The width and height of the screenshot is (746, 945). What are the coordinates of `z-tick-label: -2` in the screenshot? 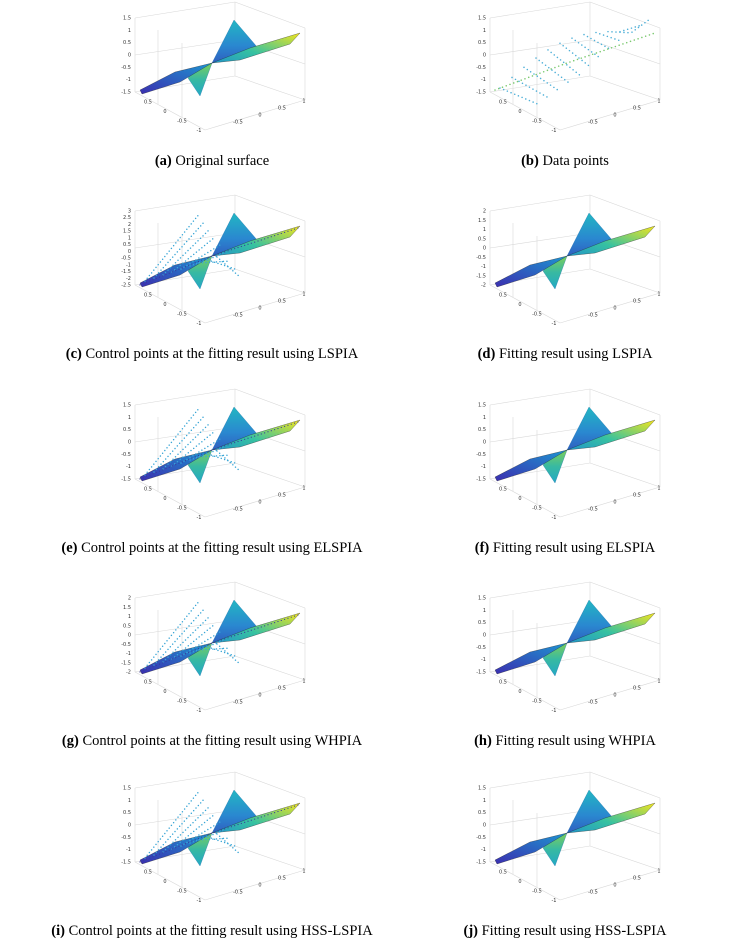 It's located at (128, 279).